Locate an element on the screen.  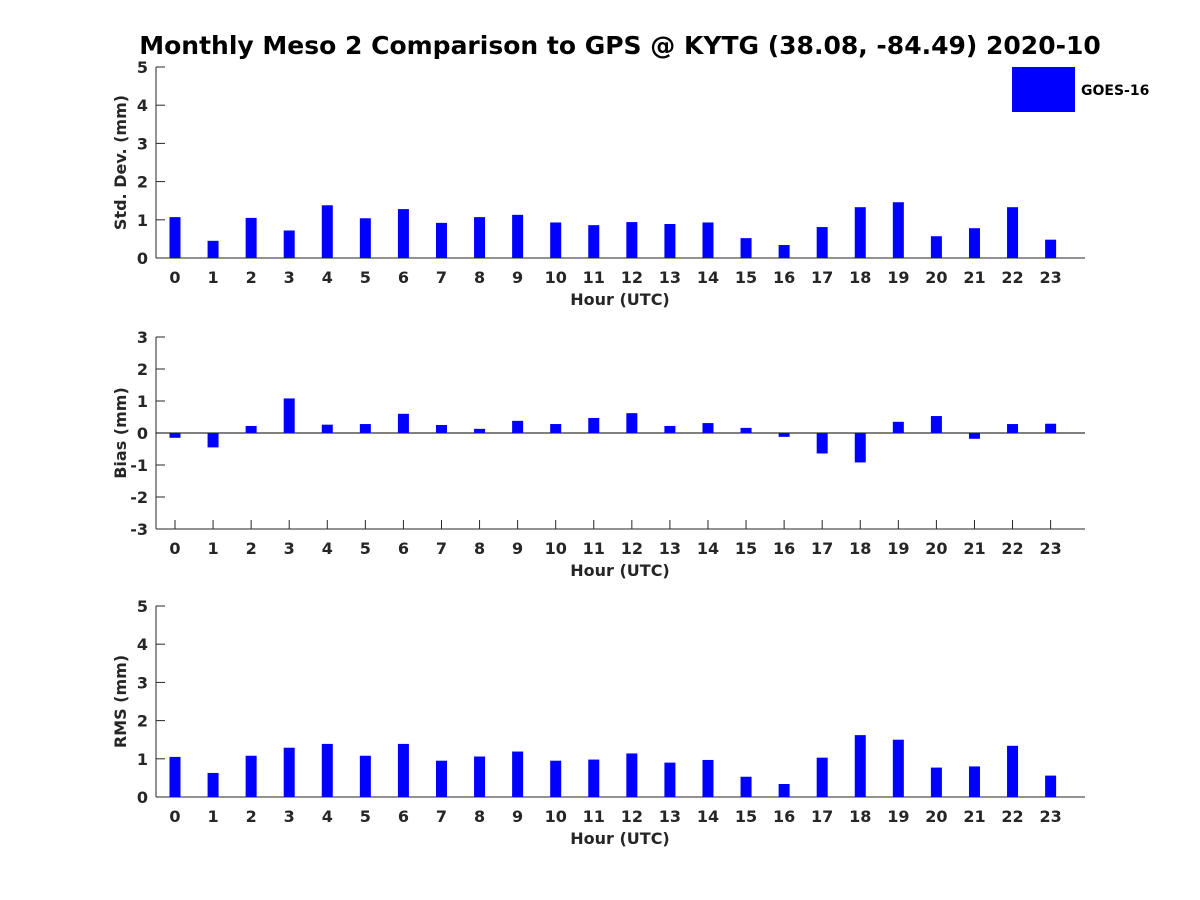
x-tick-label: 22 is located at coordinates (1012, 548).